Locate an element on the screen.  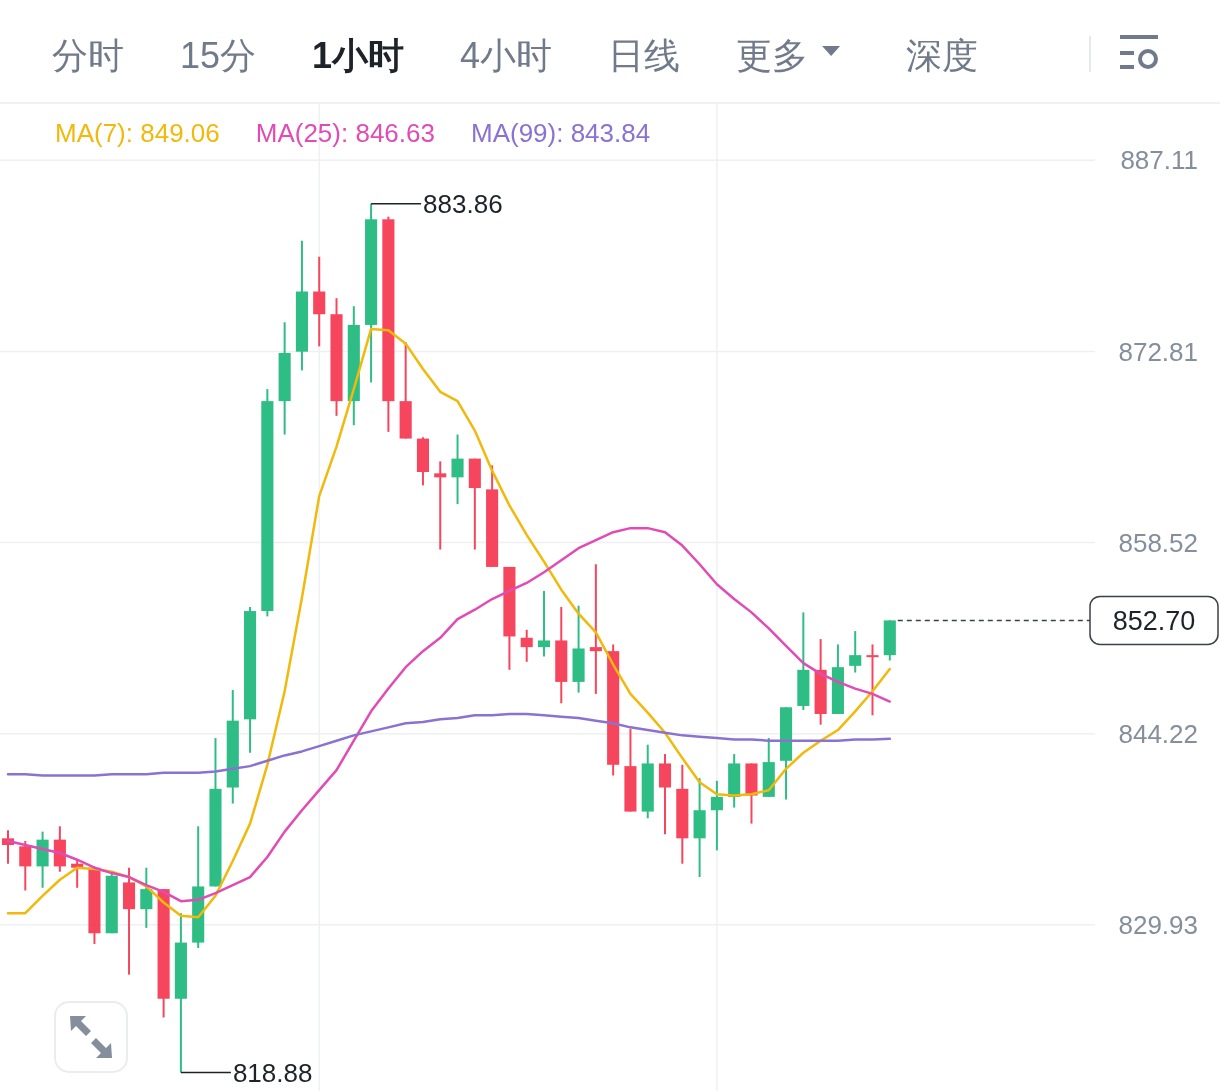
line-series is located at coordinates (449, 744).